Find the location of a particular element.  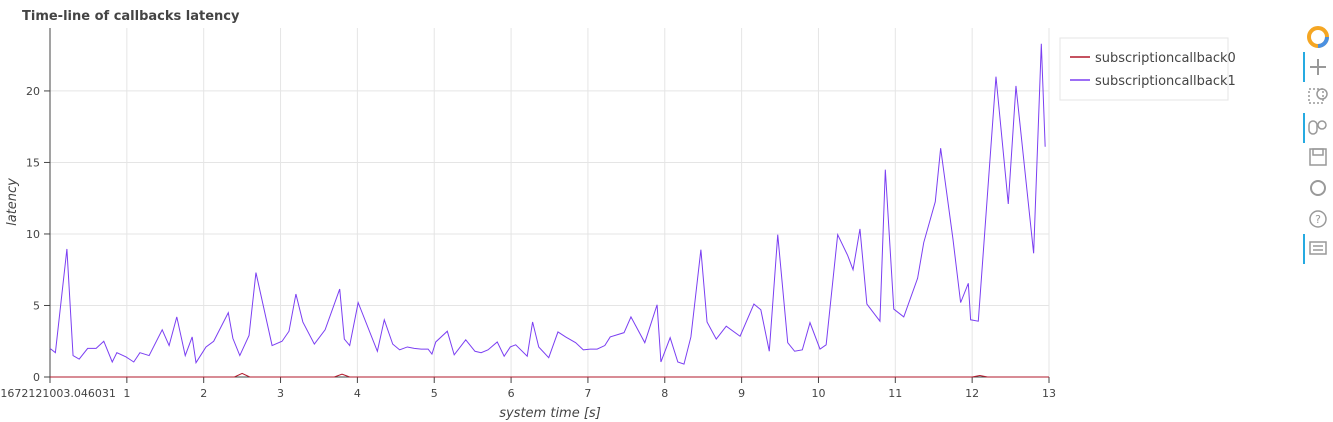

x-tick-label: 12 is located at coordinates (972, 393).